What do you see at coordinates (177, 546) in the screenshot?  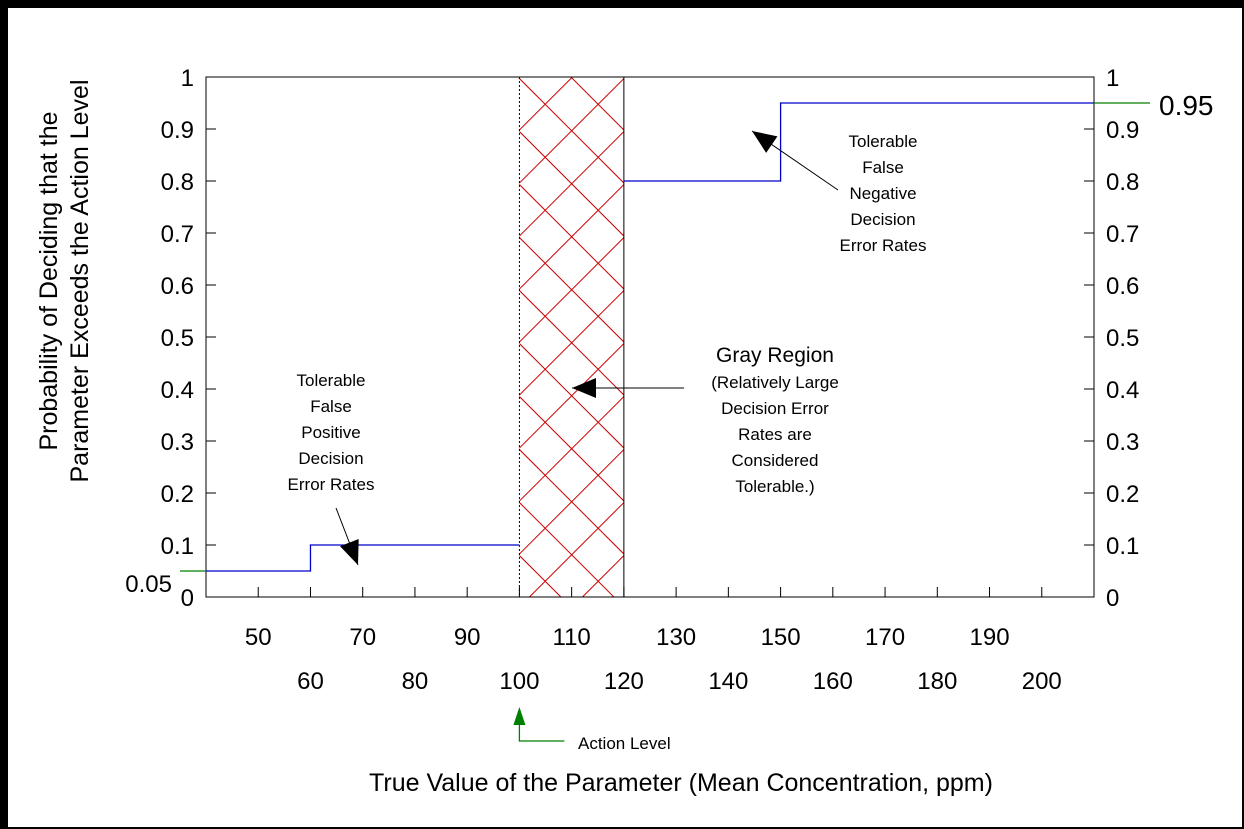 I see `y-tick-label-left: 0.1` at bounding box center [177, 546].